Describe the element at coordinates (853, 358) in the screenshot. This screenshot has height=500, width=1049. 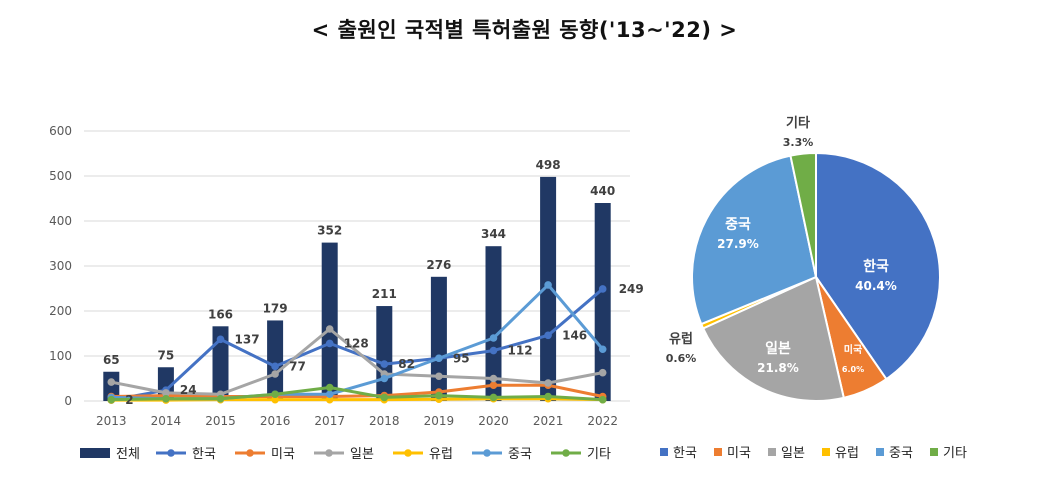
I see `pie-label-미국: 미국 6.0%` at that location.